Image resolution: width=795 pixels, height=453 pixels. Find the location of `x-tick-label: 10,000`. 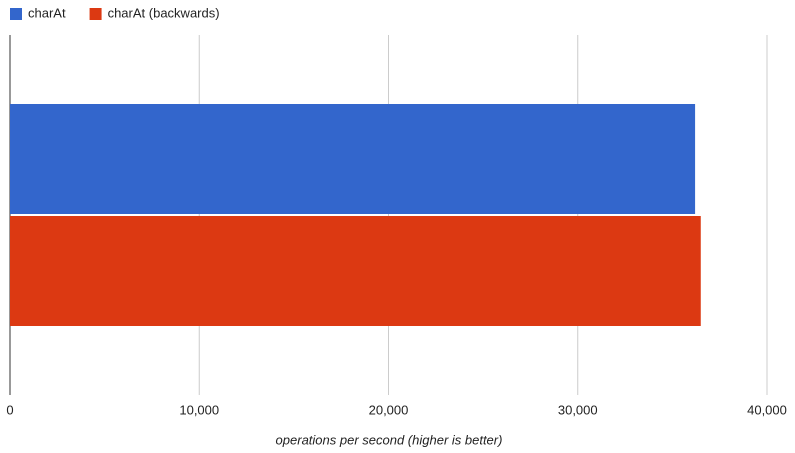

x-tick-label: 10,000 is located at coordinates (199, 409).